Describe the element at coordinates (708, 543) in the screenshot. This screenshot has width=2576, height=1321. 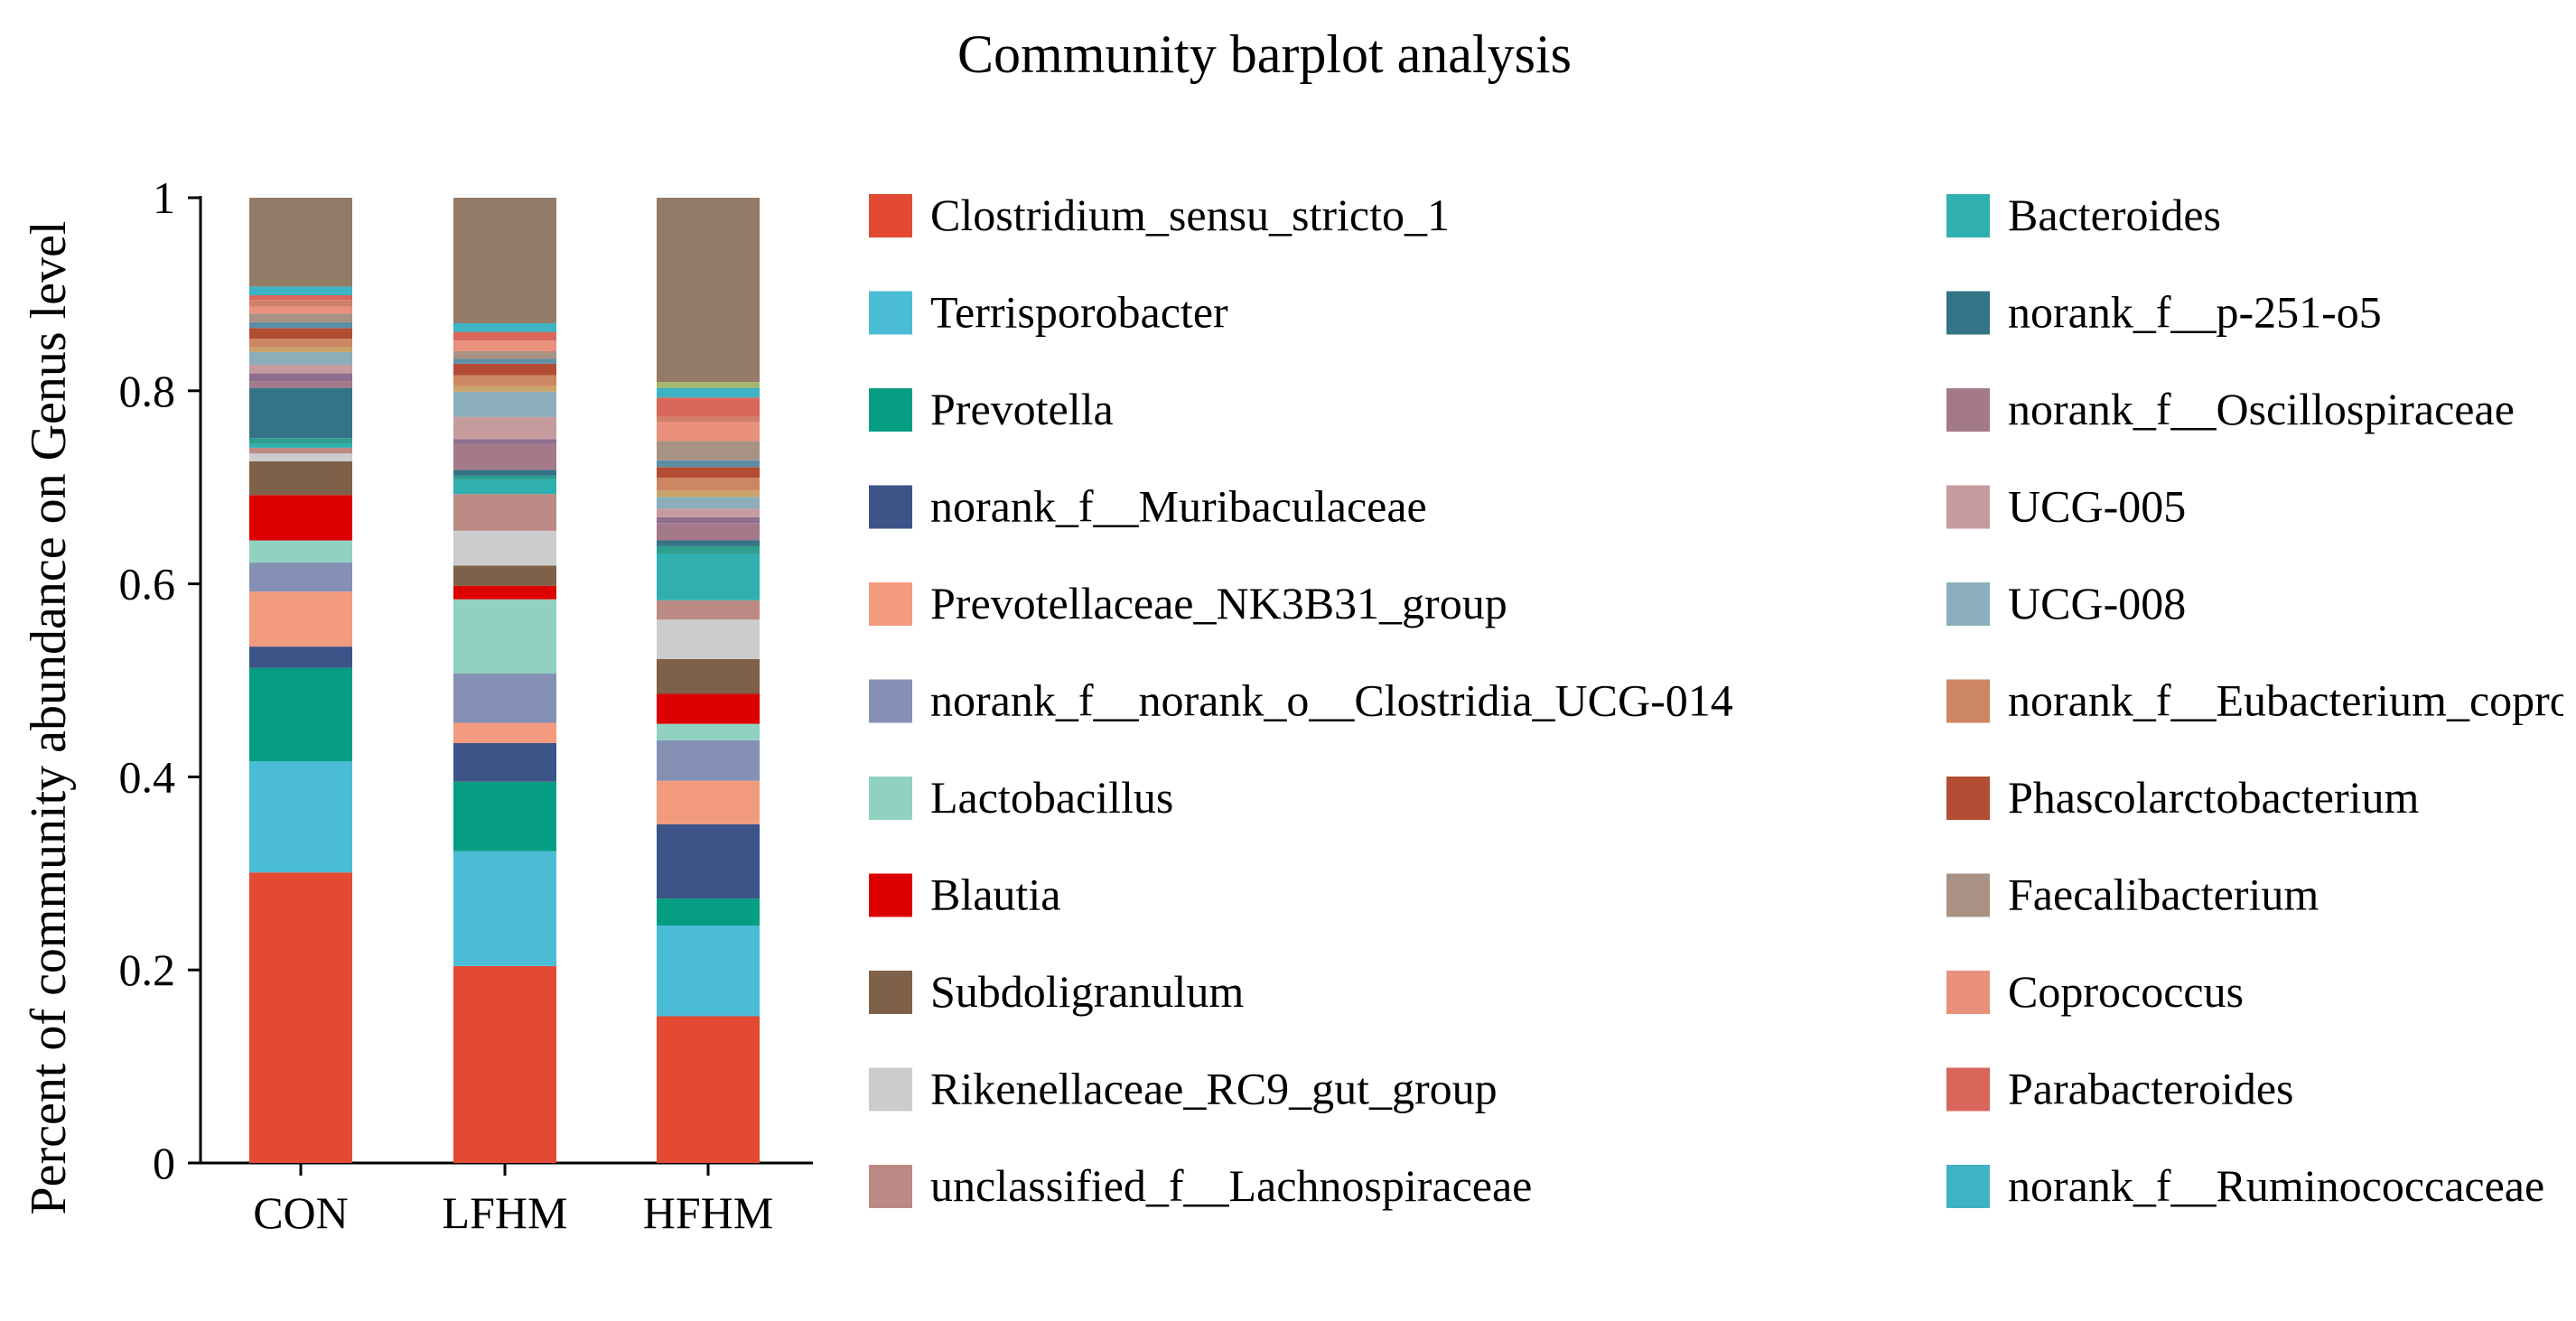
I see `bar-segment: HFHM — norank_f__p-251-o5: 0.006` at that location.